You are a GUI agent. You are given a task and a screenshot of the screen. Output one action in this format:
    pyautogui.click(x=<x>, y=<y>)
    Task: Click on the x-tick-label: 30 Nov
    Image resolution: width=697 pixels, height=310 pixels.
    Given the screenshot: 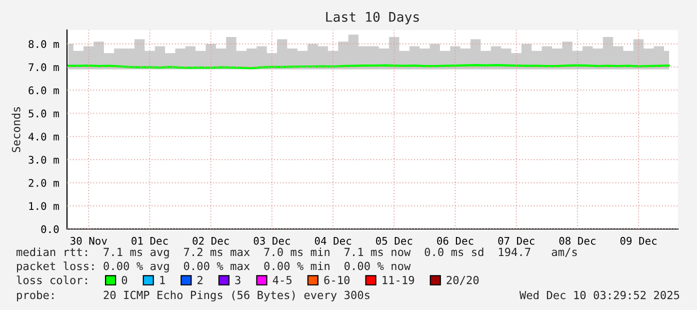 What is the action you would take?
    pyautogui.click(x=88, y=240)
    